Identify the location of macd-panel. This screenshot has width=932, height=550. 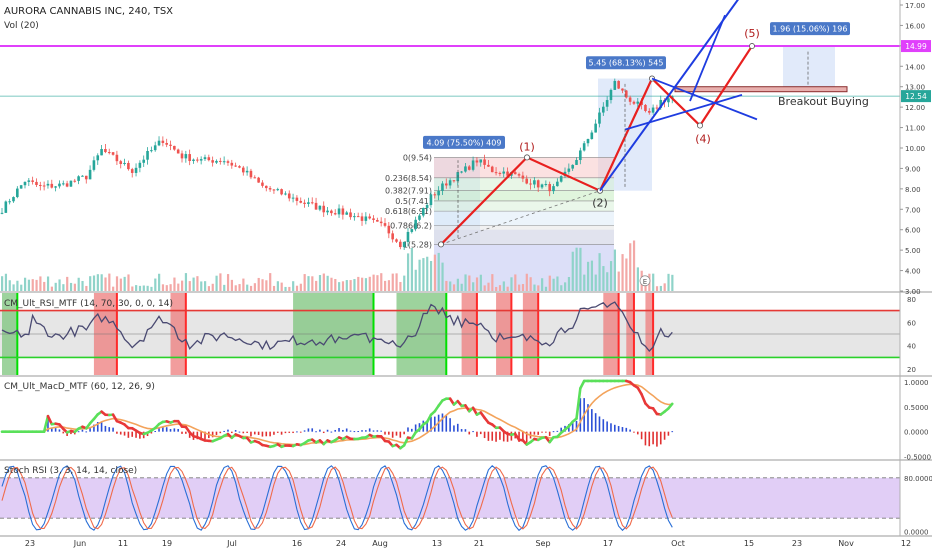
(337, 414).